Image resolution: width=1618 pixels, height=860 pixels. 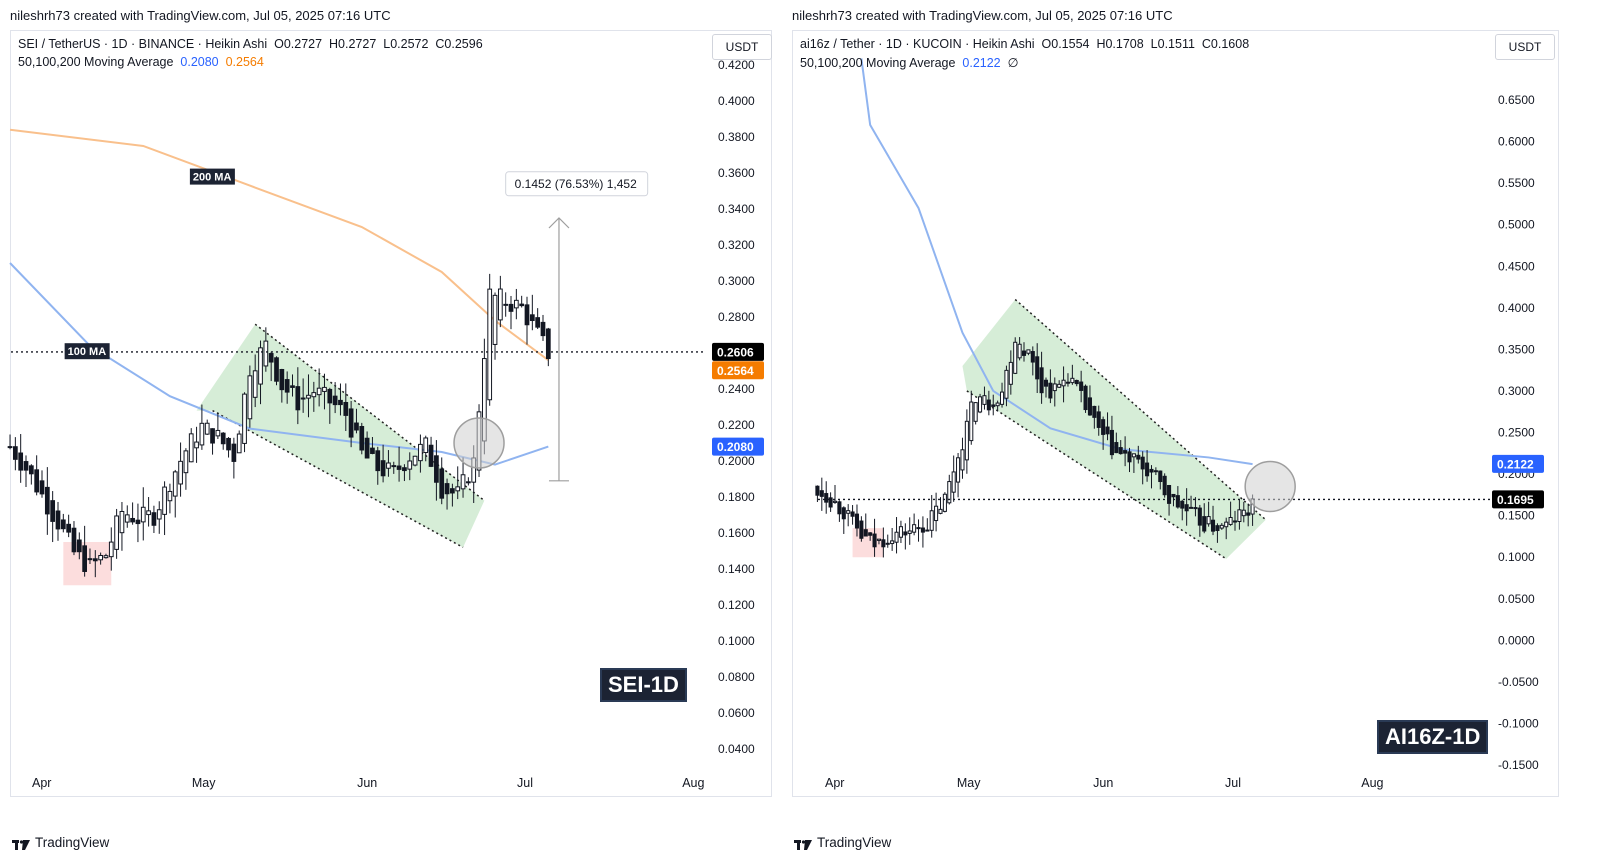 What do you see at coordinates (1270, 486) in the screenshot?
I see `breakout-highlight-circle` at bounding box center [1270, 486].